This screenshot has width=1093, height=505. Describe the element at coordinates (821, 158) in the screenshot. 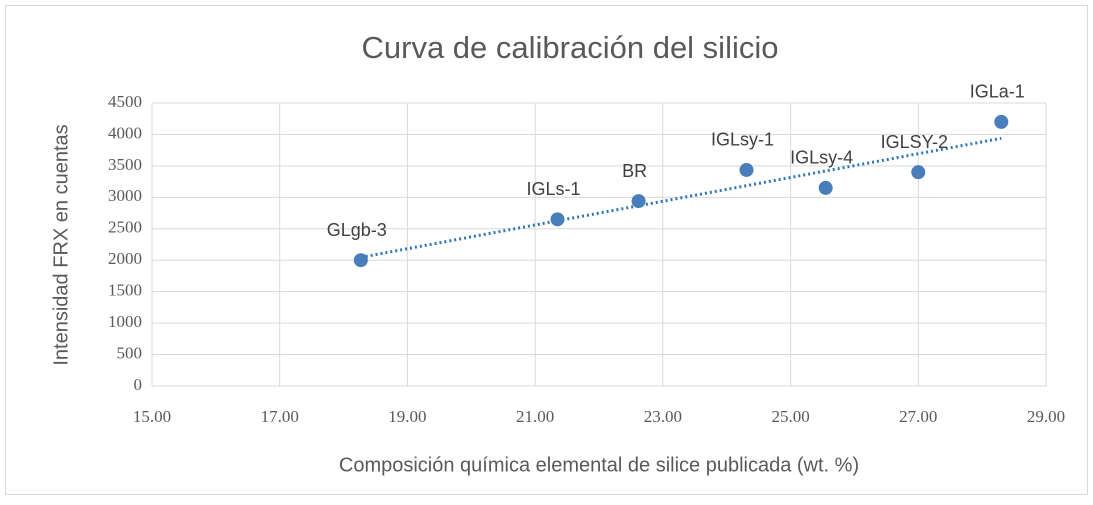

I see `data-label: IGLsy-4` at that location.